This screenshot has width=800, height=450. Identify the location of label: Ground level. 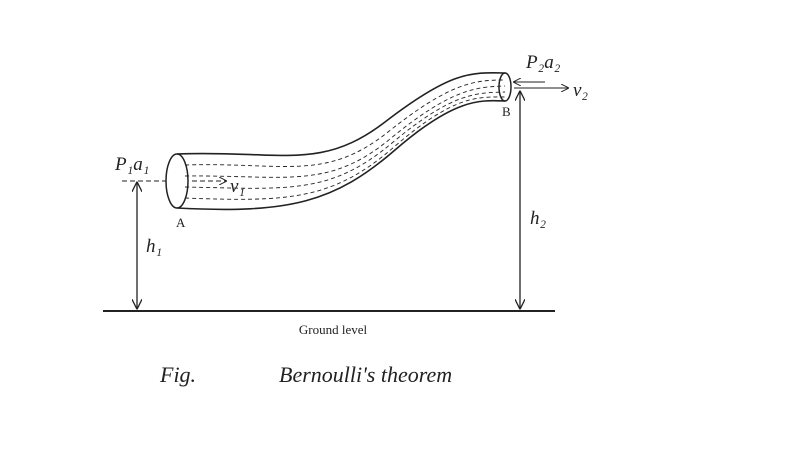
(333, 329).